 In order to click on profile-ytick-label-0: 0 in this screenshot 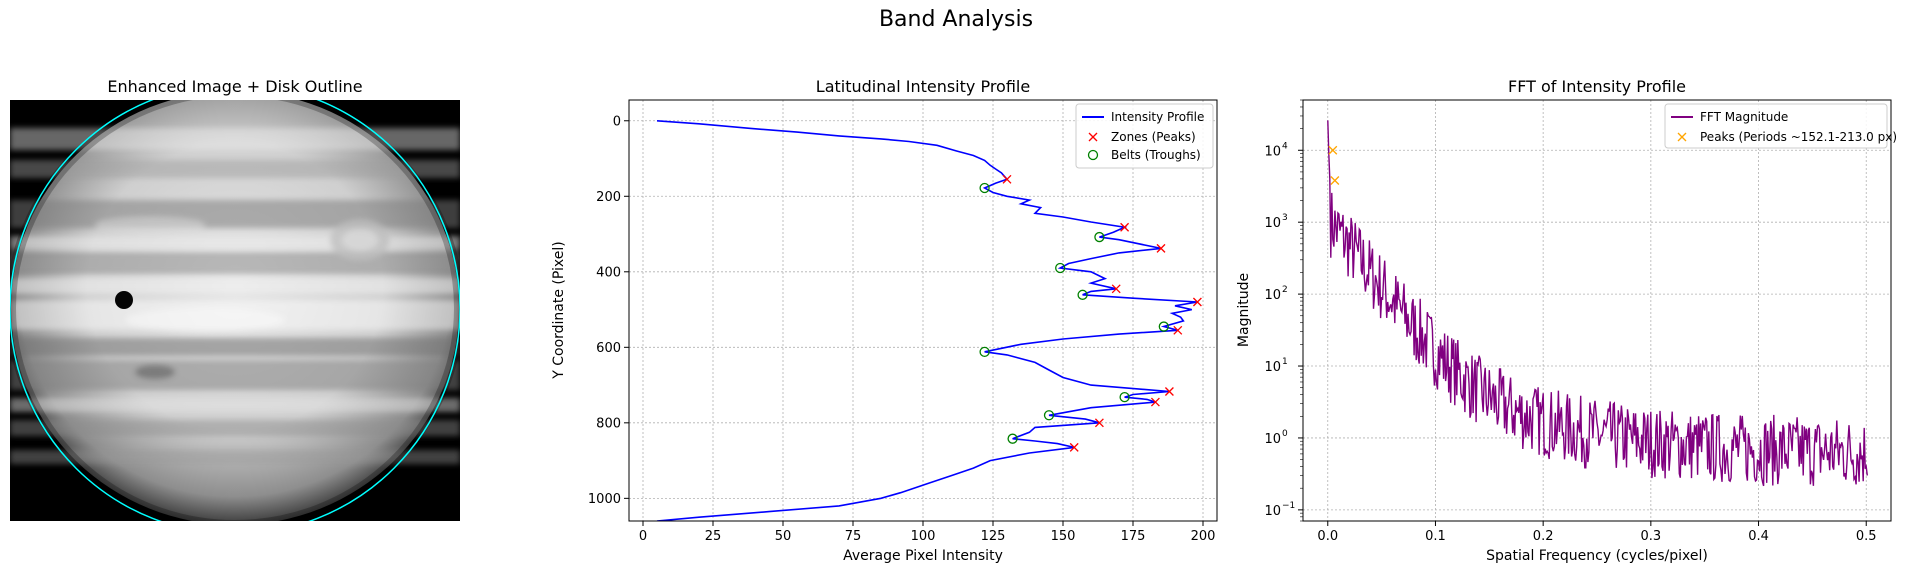, I will do `click(617, 121)`.